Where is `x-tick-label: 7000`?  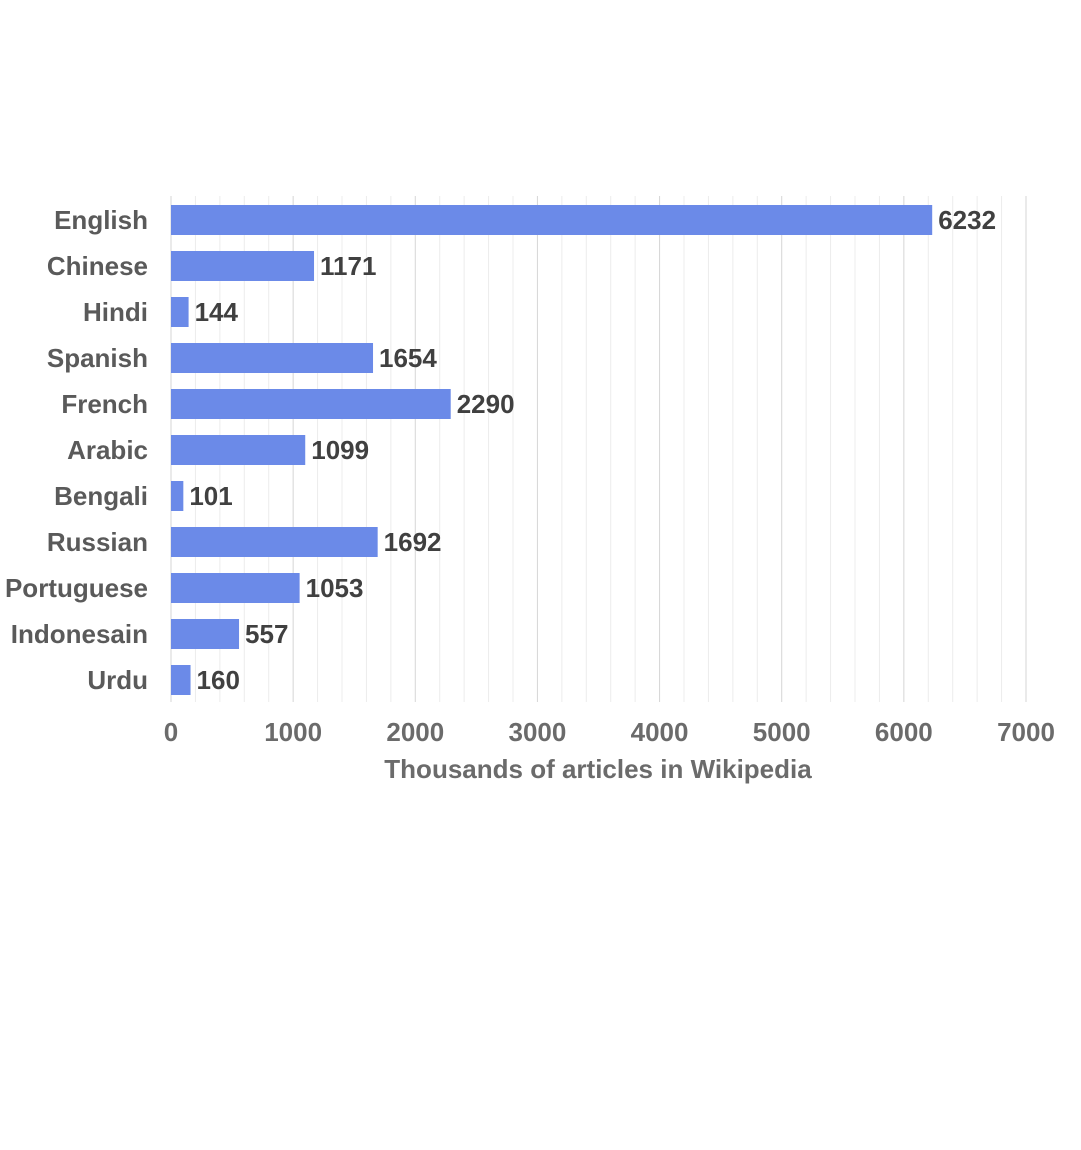 x-tick-label: 7000 is located at coordinates (1026, 732).